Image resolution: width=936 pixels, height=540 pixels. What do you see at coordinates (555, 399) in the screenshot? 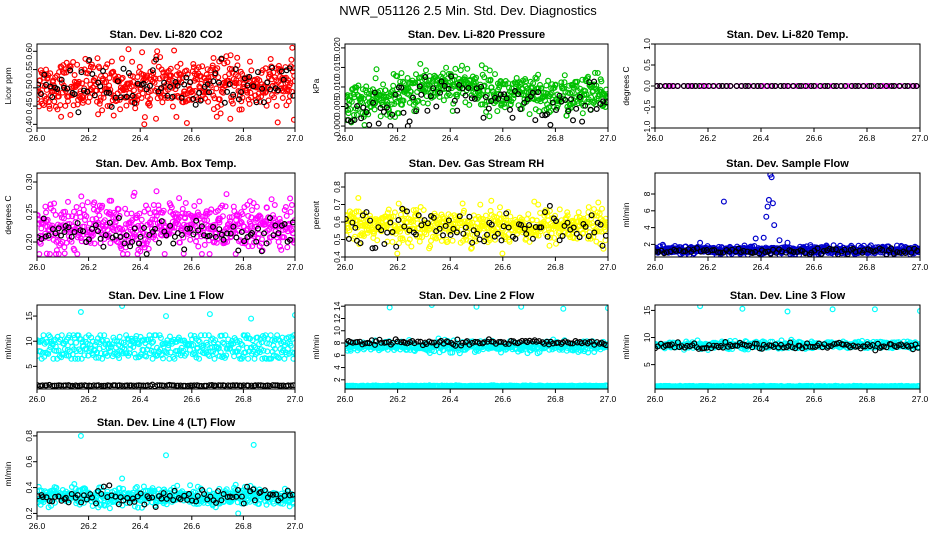
I see `x-tick-label: 26.8` at bounding box center [555, 399].